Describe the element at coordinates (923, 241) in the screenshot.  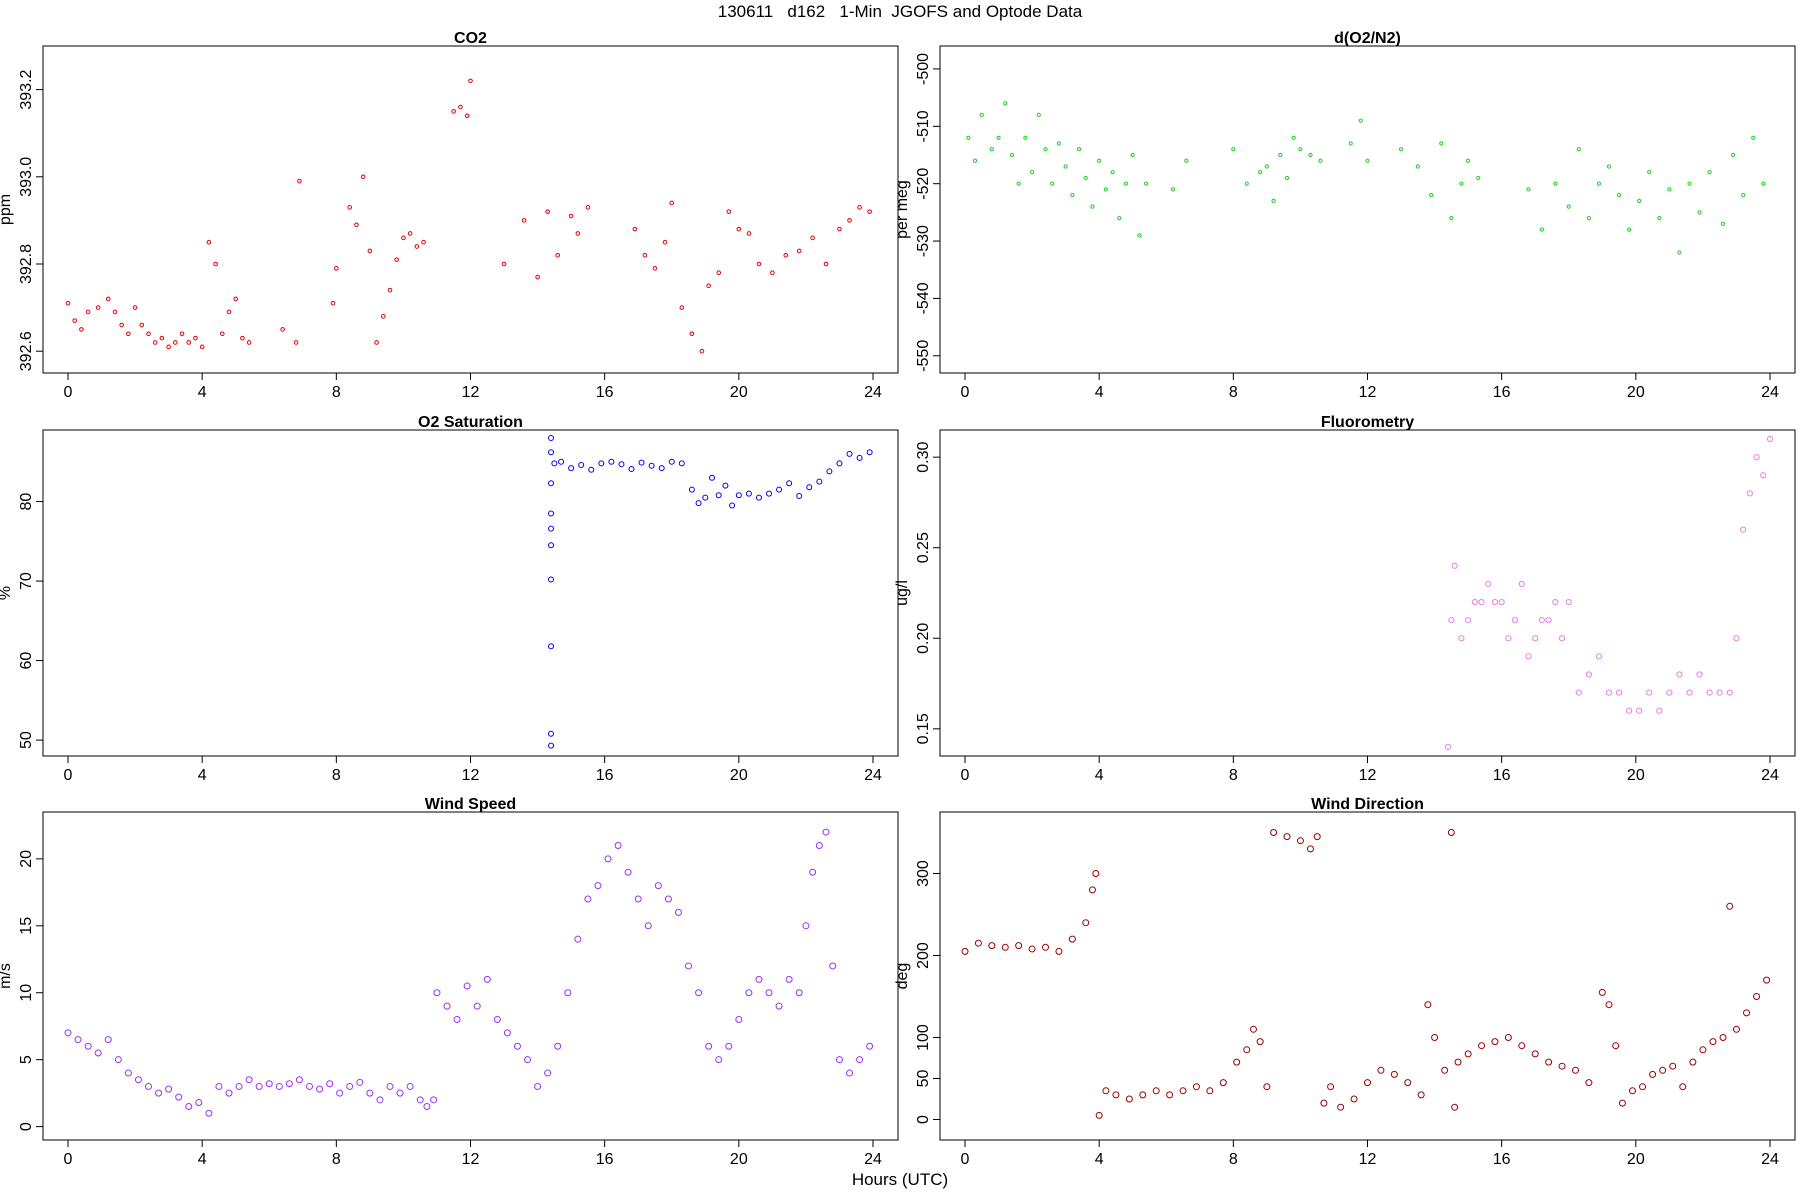
I see `y-tick-label: -530` at that location.